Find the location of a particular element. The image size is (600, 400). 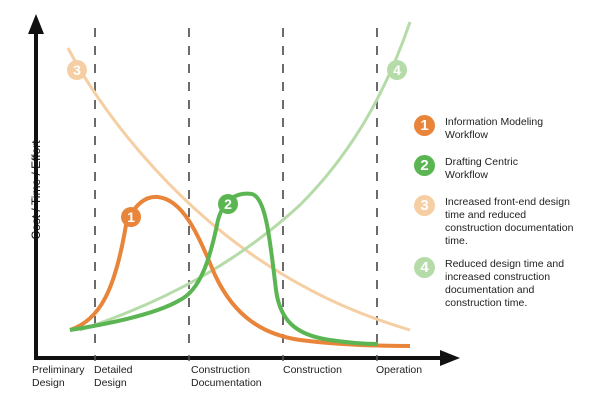

x-label-construction: Construction is located at coordinates (312, 370).